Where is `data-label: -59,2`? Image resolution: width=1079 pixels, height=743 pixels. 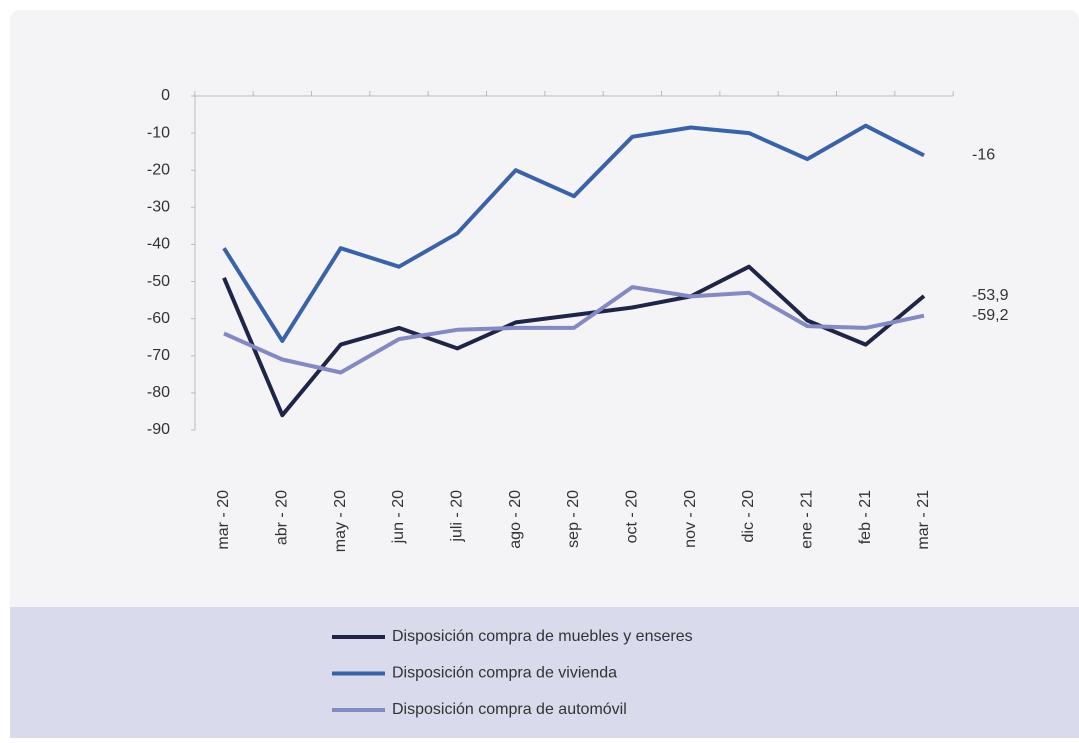
data-label: -59,2 is located at coordinates (990, 315).